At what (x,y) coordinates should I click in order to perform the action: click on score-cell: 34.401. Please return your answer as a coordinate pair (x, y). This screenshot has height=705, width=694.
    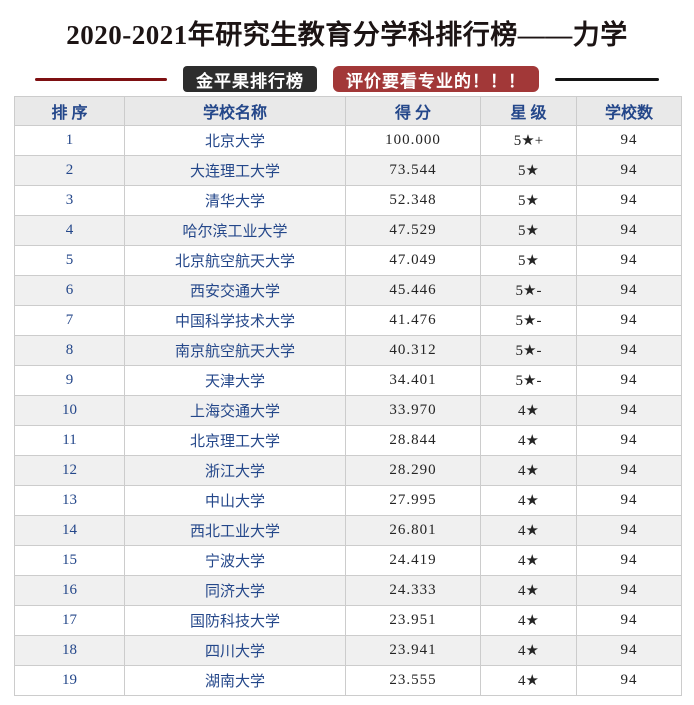
    Looking at the image, I should click on (413, 380).